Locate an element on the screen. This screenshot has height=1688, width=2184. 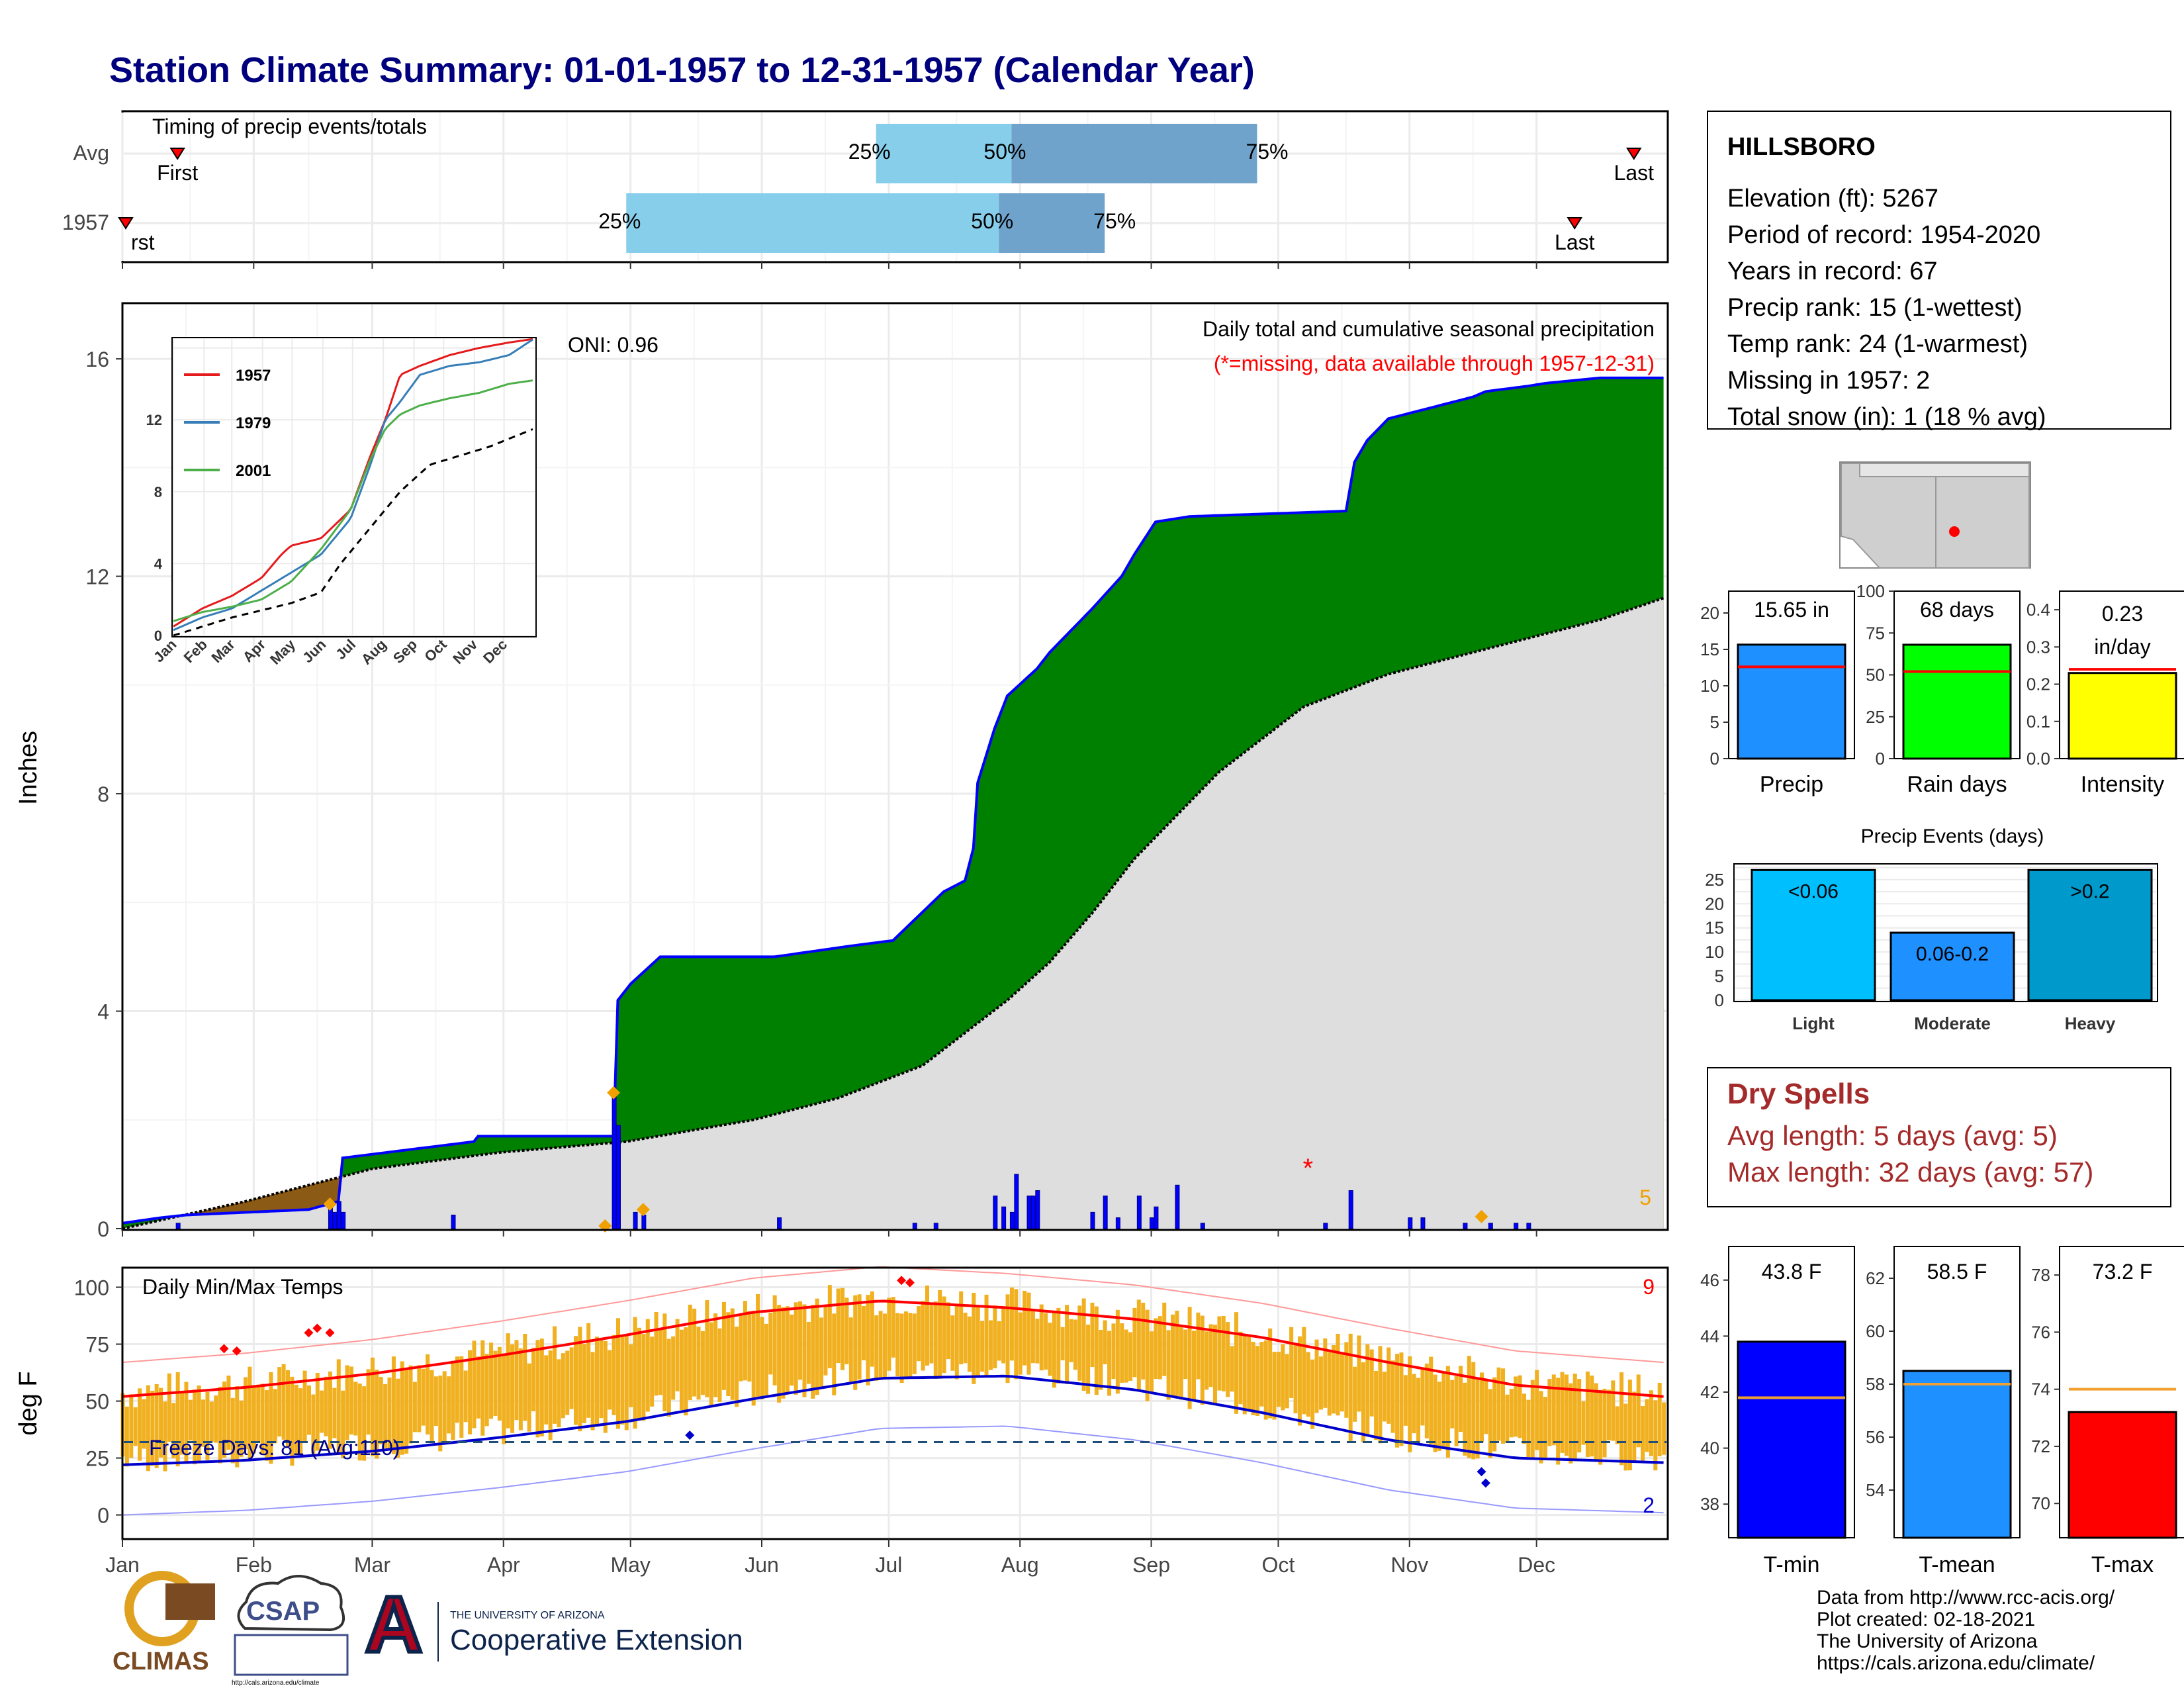
mini-y-tick-label: 46 is located at coordinates (1709, 1280).